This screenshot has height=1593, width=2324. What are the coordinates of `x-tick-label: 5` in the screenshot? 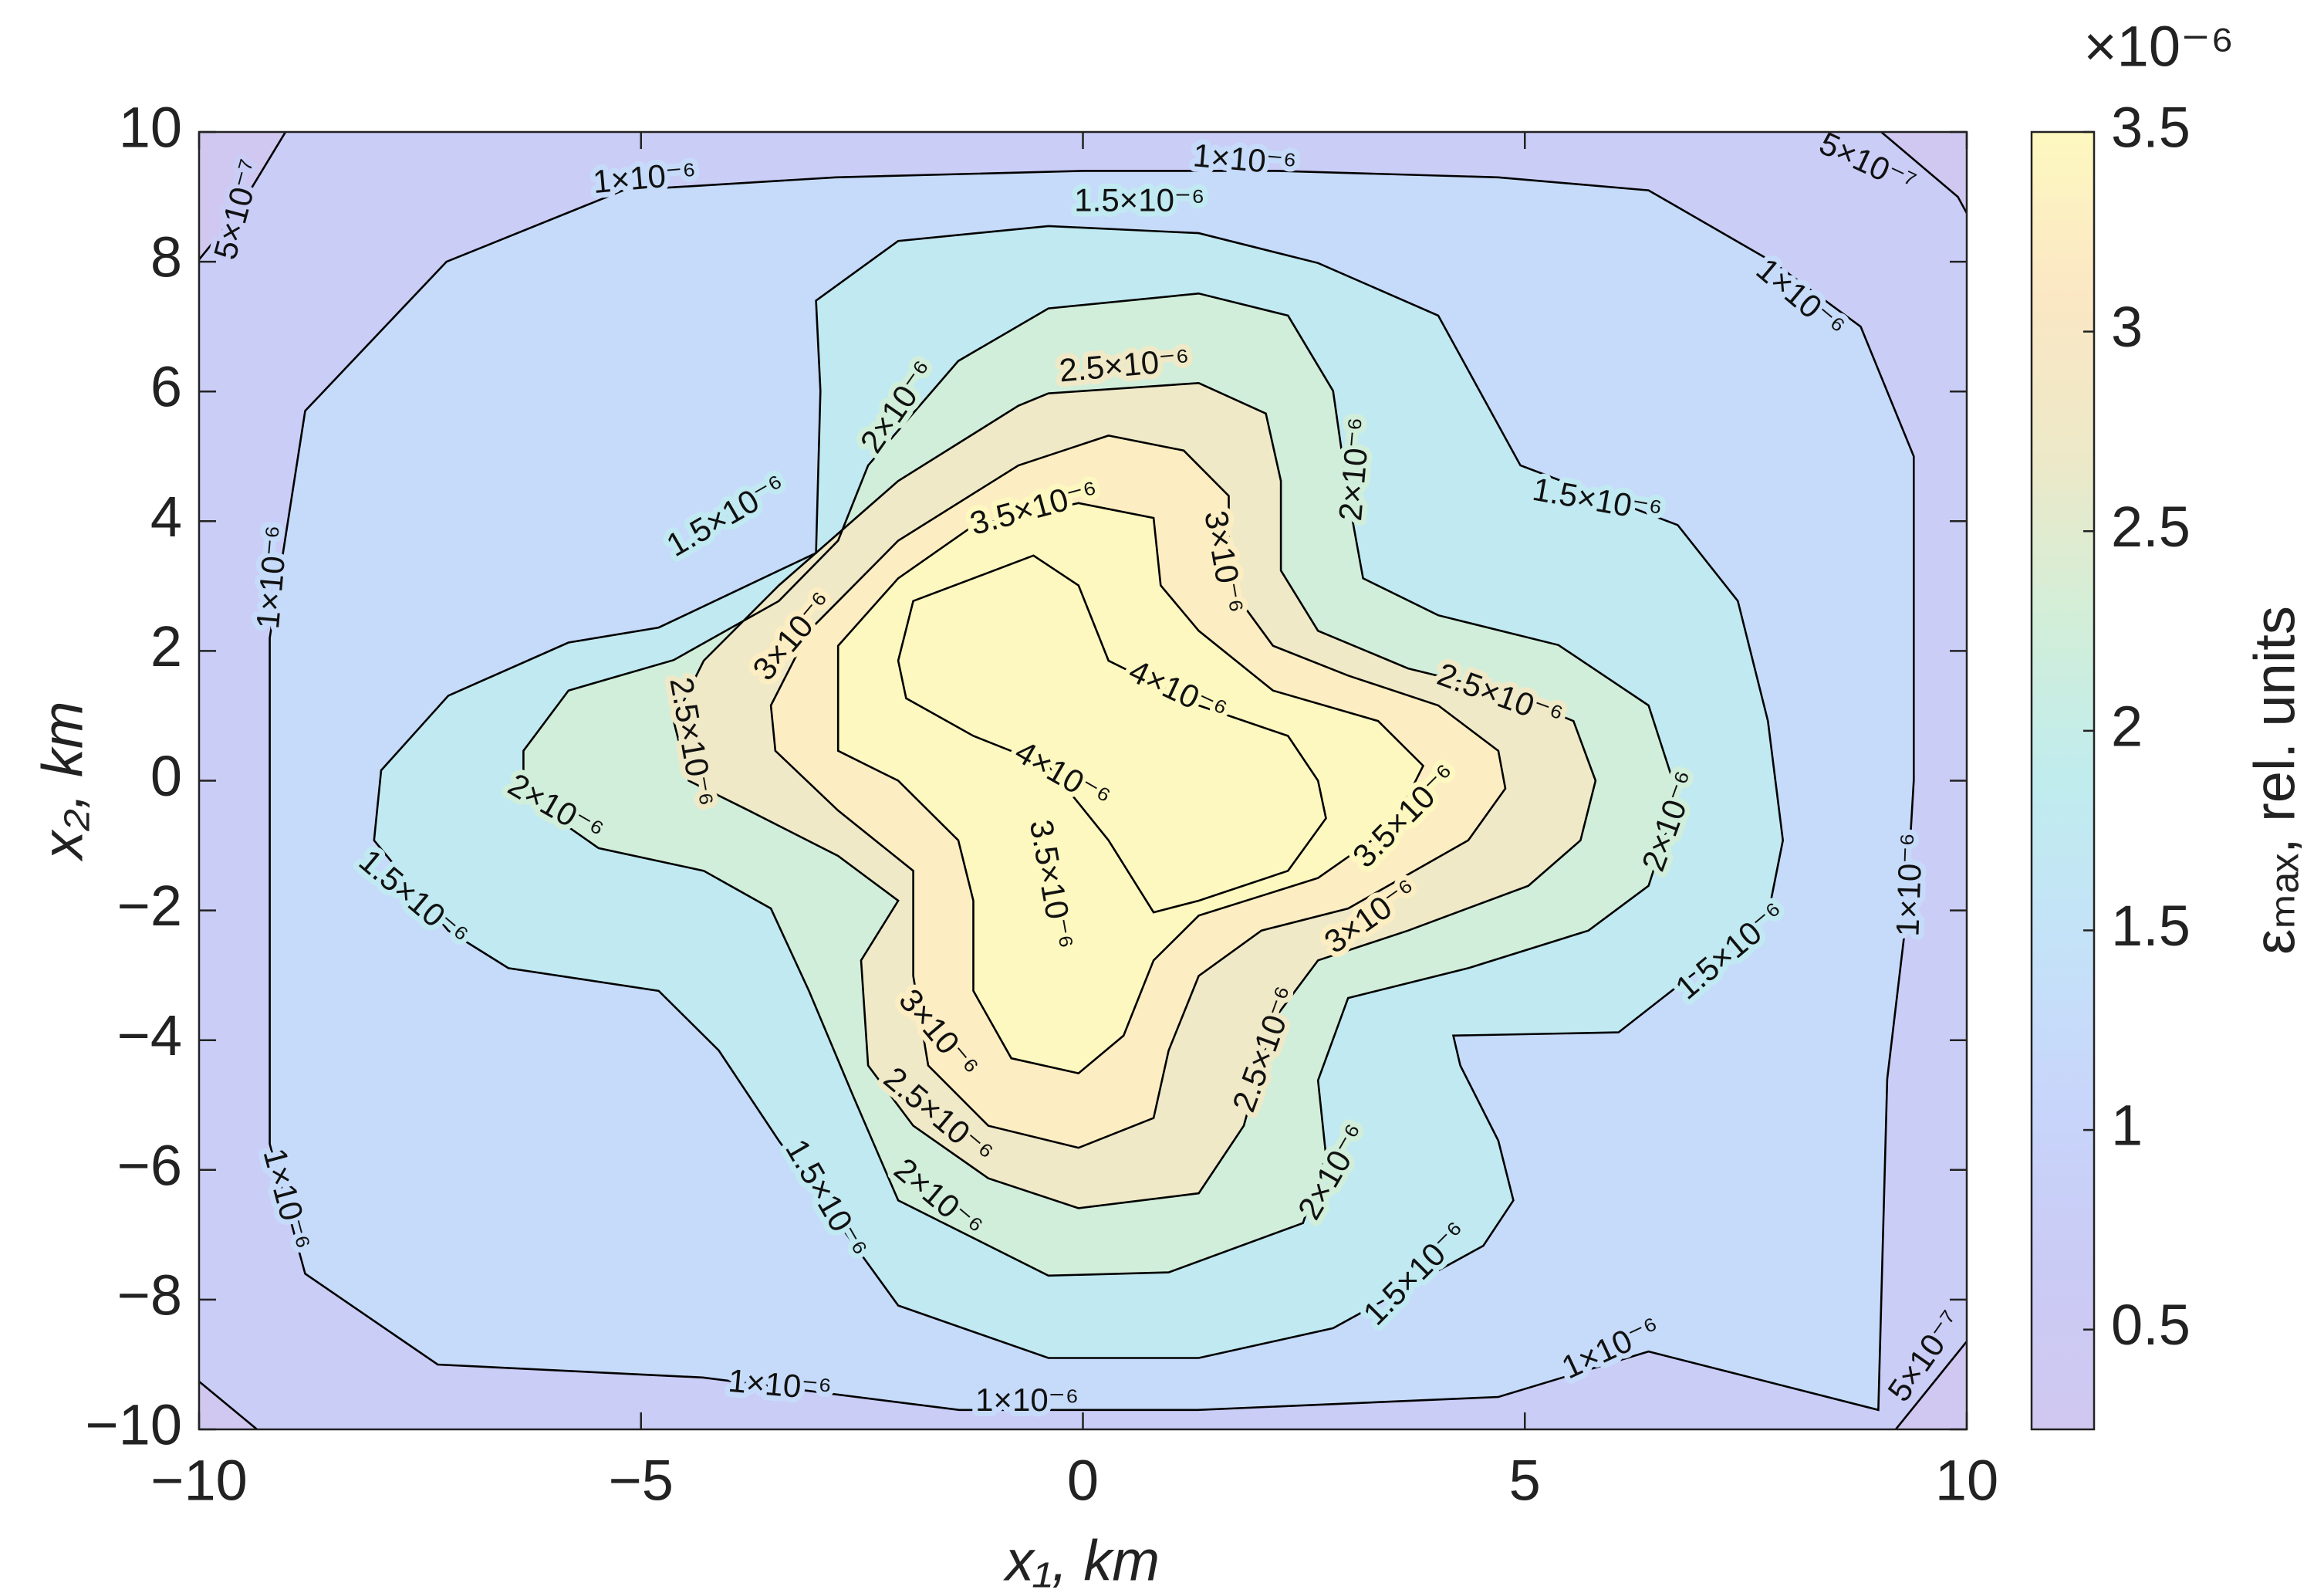 It's located at (1525, 1481).